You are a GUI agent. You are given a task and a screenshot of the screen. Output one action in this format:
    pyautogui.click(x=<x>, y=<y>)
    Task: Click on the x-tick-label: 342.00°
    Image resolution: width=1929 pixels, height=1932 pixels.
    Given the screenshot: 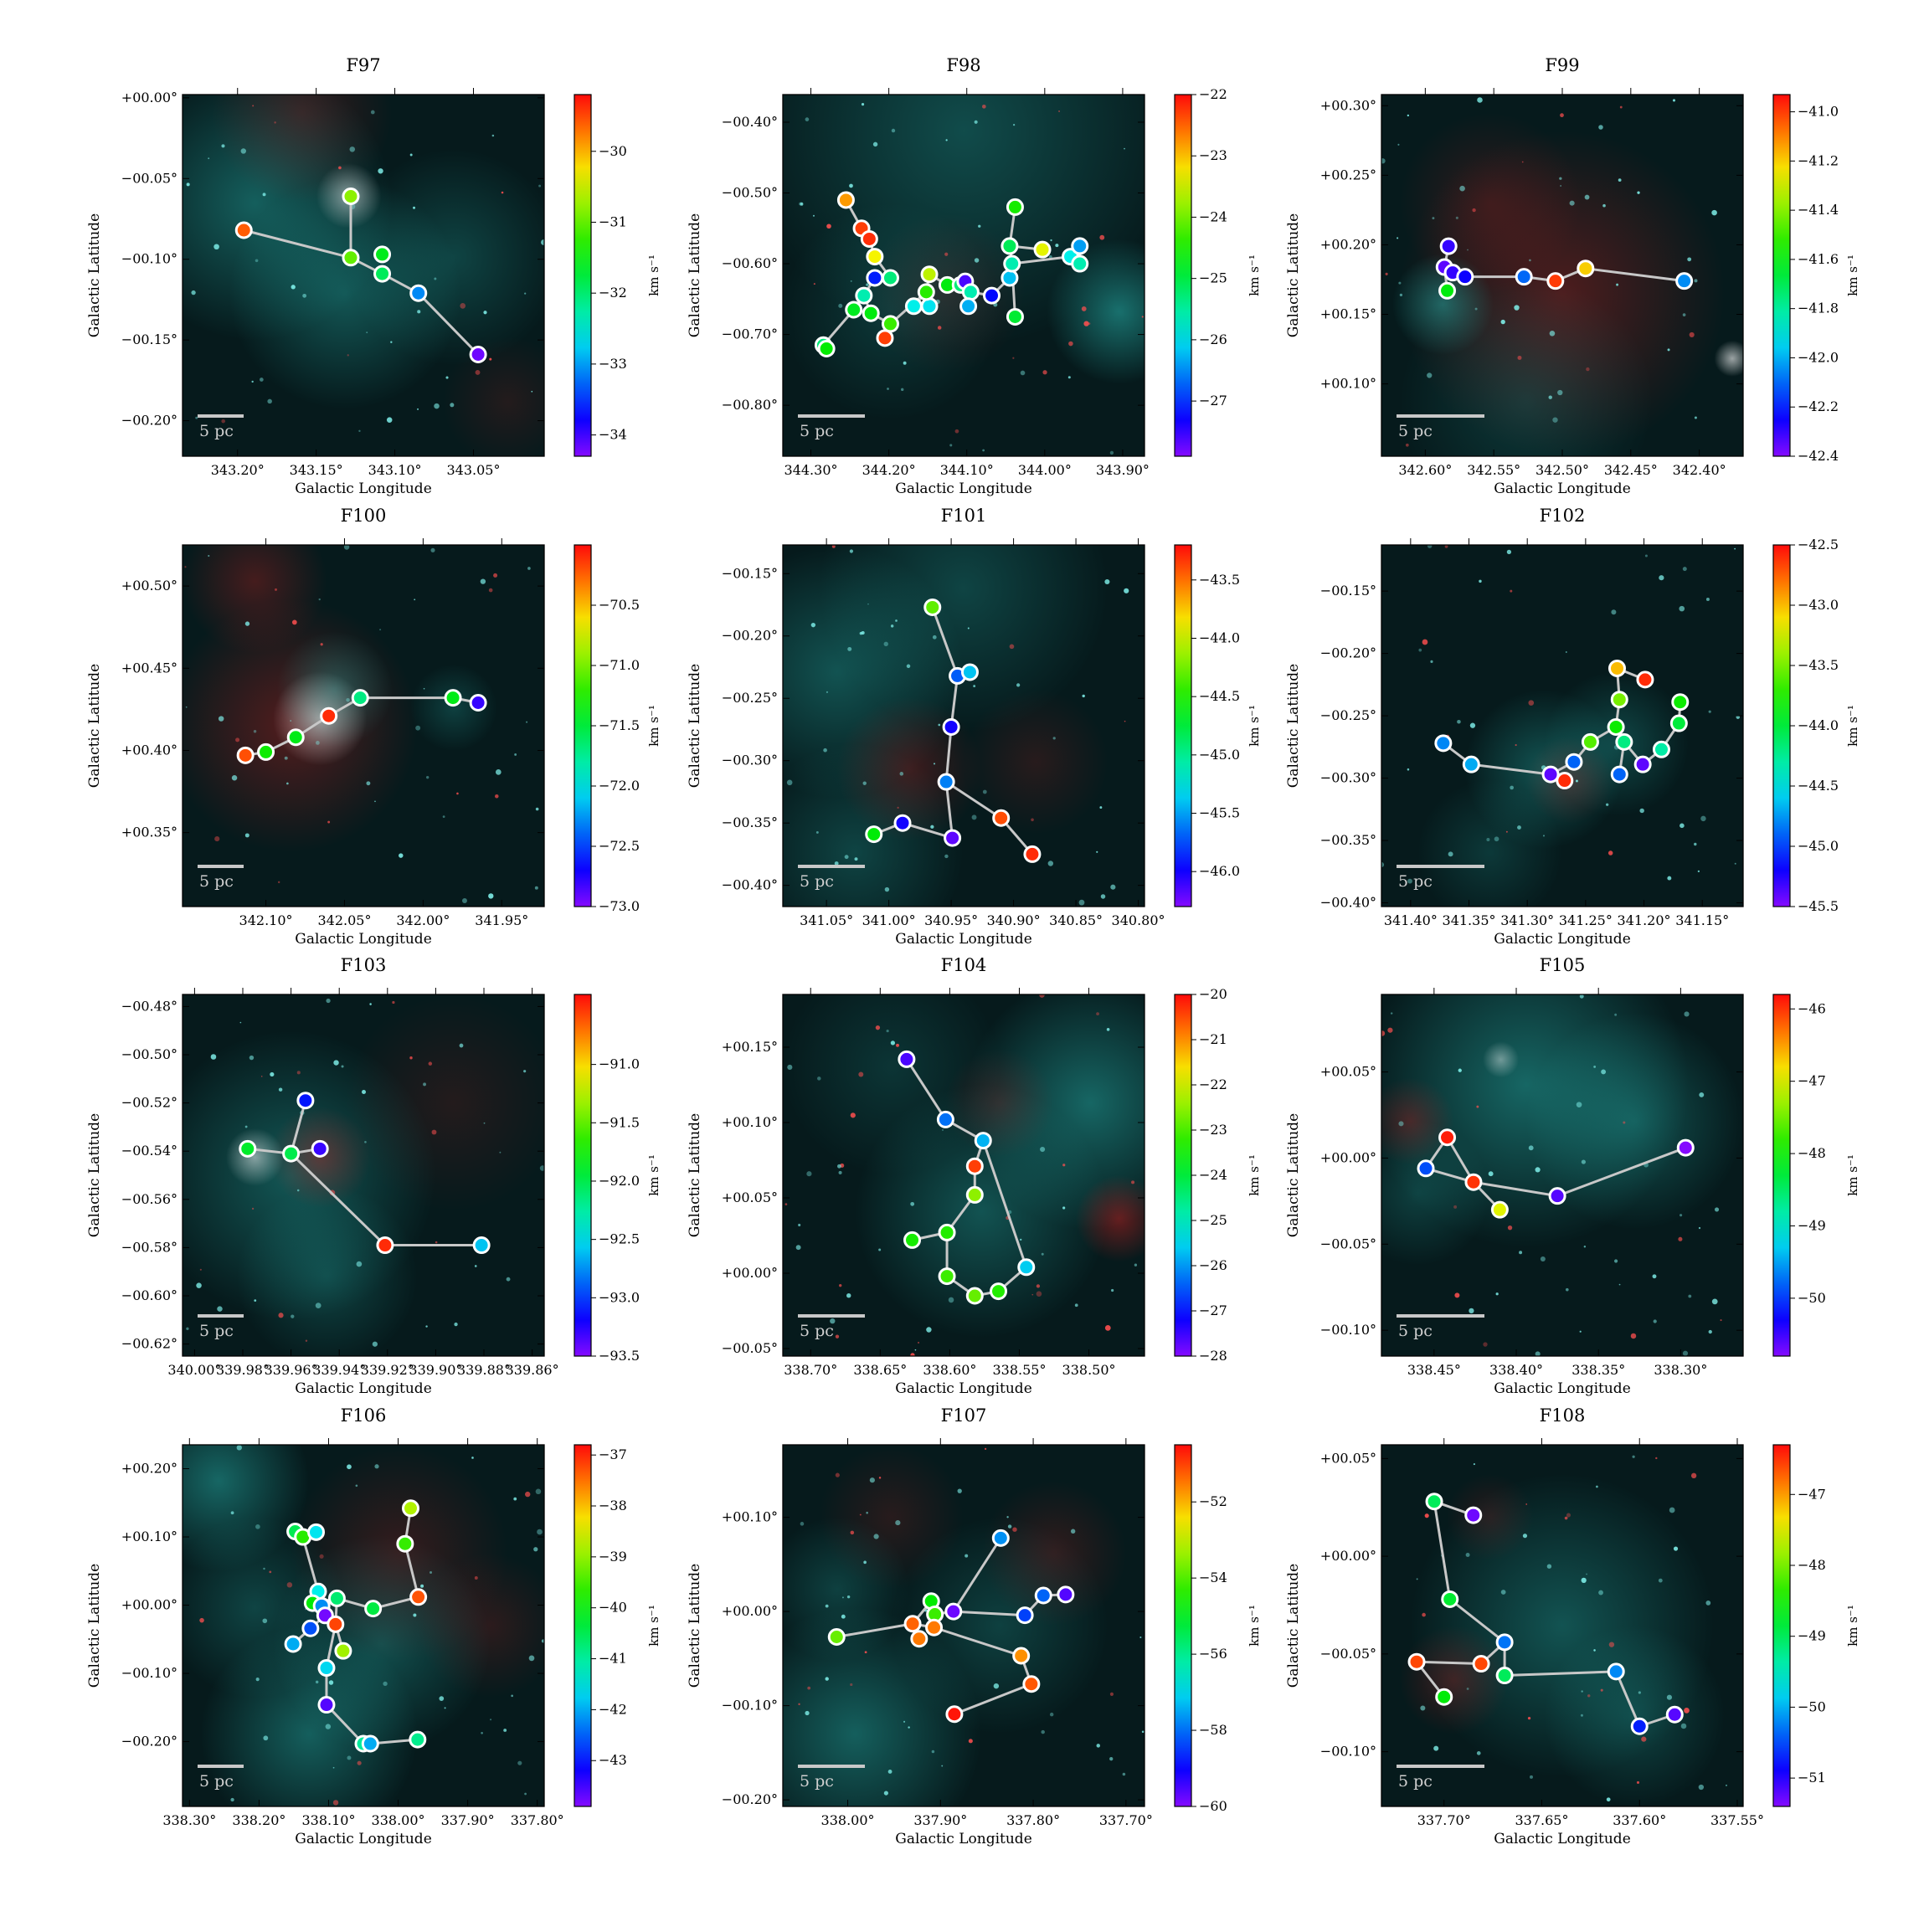 What is the action you would take?
    pyautogui.click(x=423, y=920)
    